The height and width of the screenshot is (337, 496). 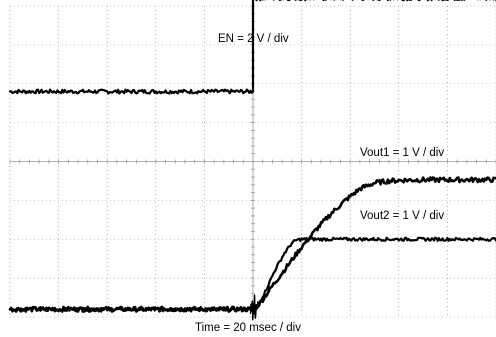 What do you see at coordinates (255, 307) in the screenshot?
I see `turn-on-noise` at bounding box center [255, 307].